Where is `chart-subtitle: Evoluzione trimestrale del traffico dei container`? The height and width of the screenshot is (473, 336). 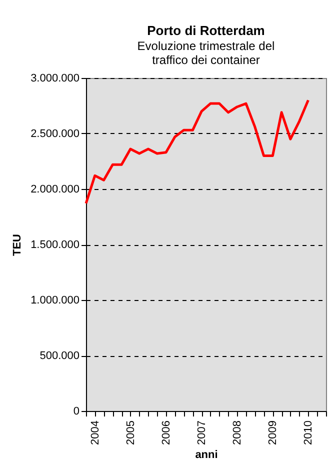 chart-subtitle: Evoluzione trimestrale del traffico dei container is located at coordinates (206, 53).